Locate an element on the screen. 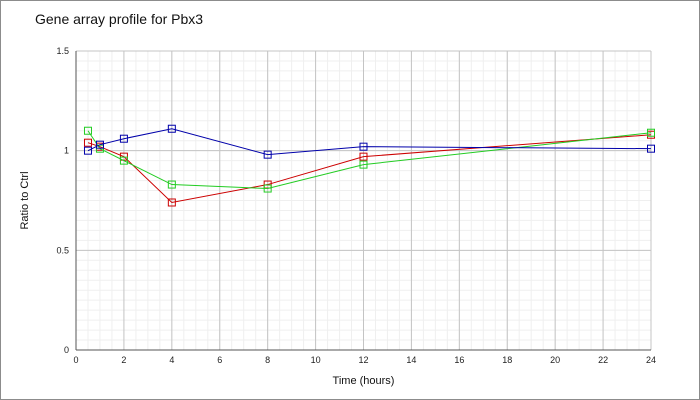  chart-title: Gene array profile for Pbx3 is located at coordinates (119, 19).